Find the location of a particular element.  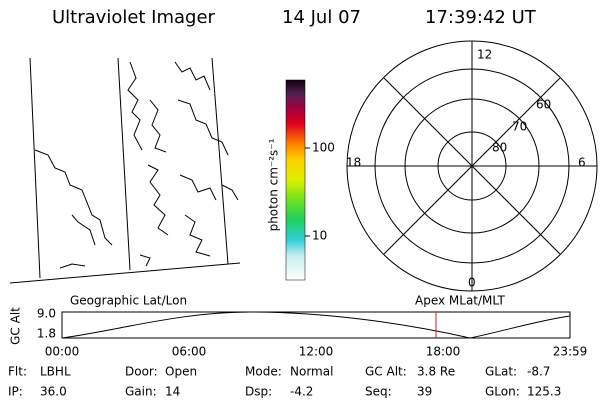

footer-label: Dsp: is located at coordinates (258, 392).